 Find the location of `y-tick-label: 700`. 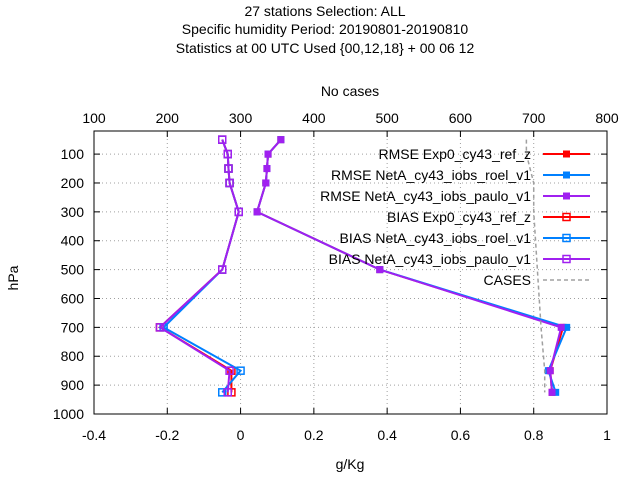

y-tick-label: 700 is located at coordinates (73, 327).